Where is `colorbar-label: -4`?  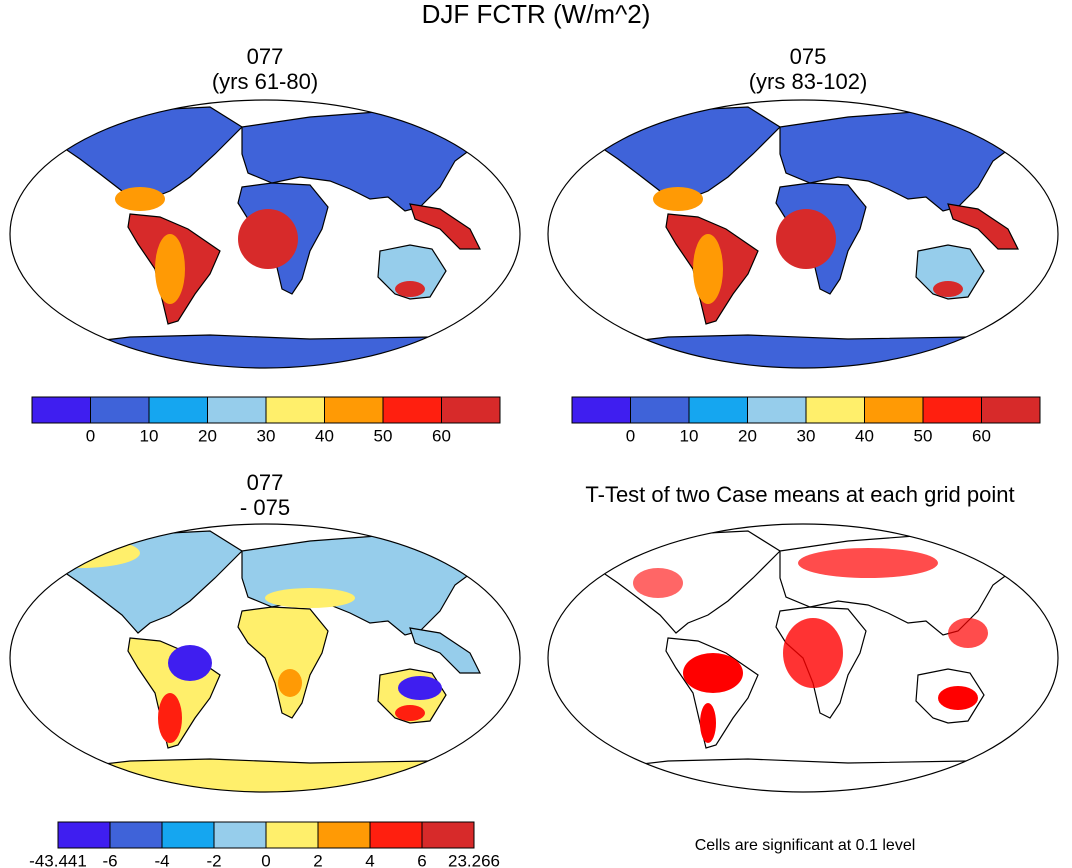
colorbar-label: -4 is located at coordinates (161, 859).